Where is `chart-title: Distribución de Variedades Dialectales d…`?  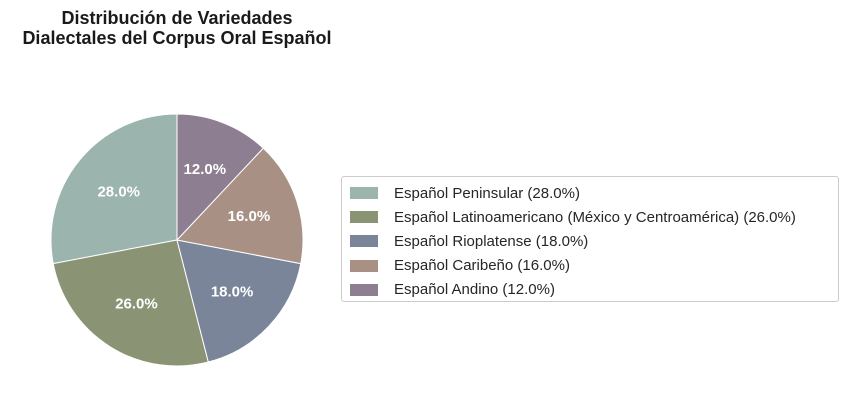
chart-title: Distribución de Variedades Dialectales d… is located at coordinates (177, 28).